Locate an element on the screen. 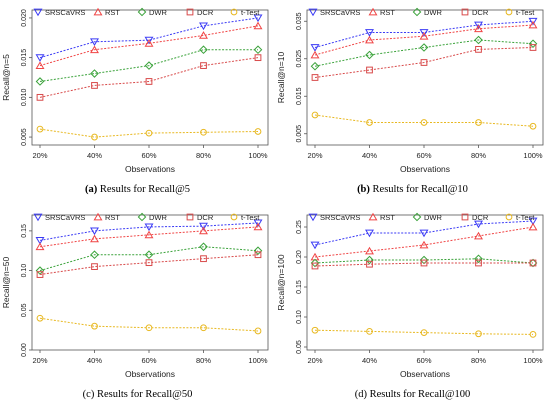  y-tick-label: 0.05 is located at coordinates (299, 347).